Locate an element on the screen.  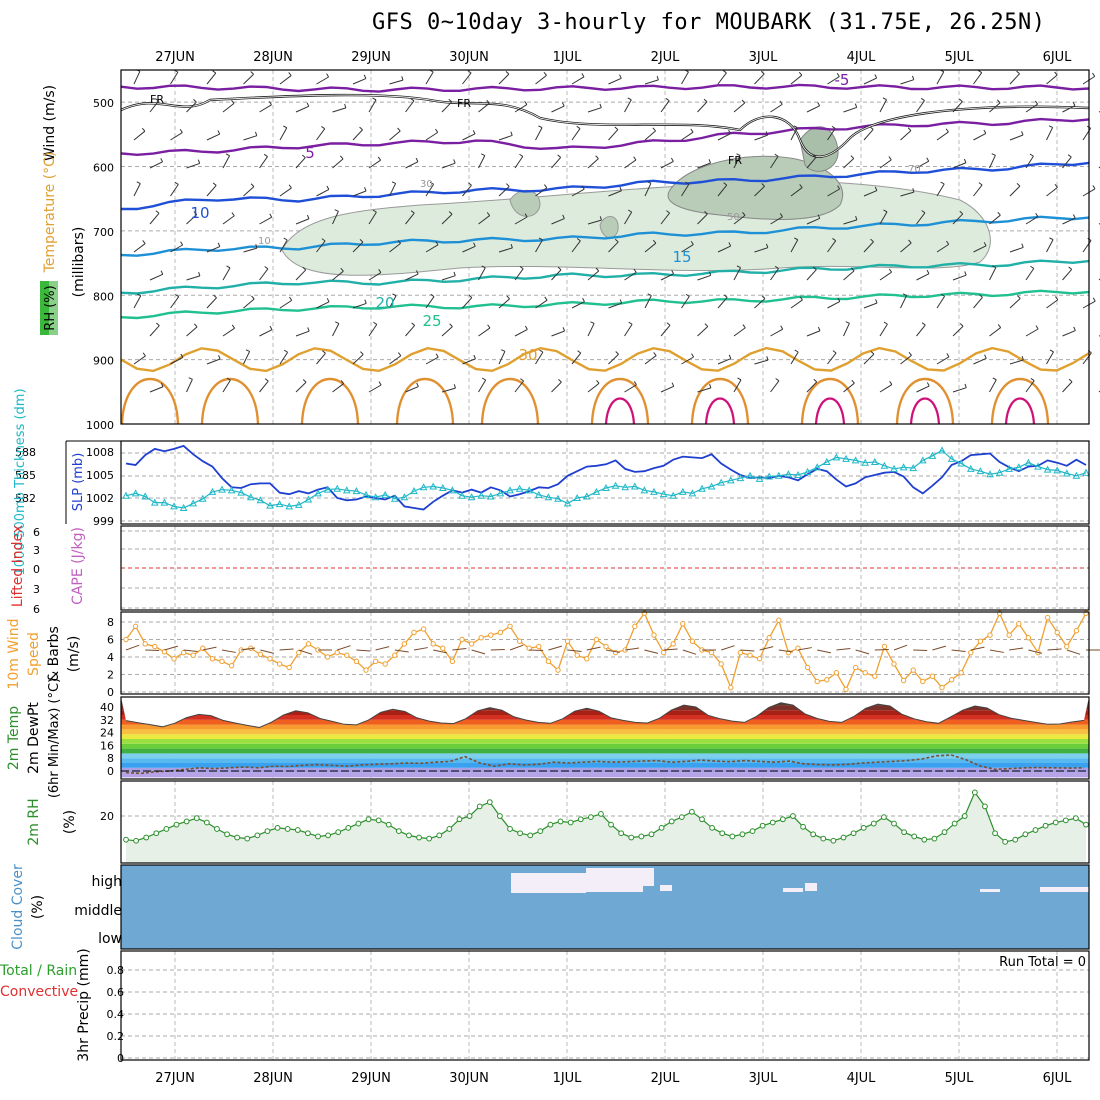
temp-mask is located at coordinates (605, 712).